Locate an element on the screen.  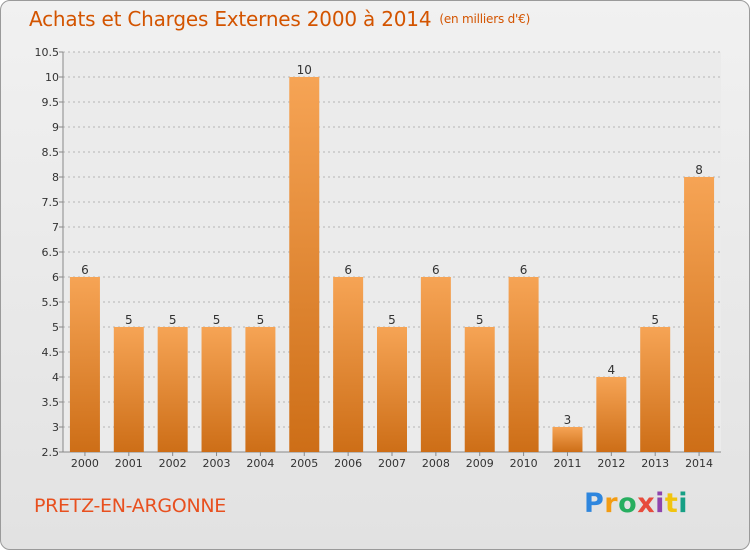
y-tick-label: 7 is located at coordinates (55, 227).